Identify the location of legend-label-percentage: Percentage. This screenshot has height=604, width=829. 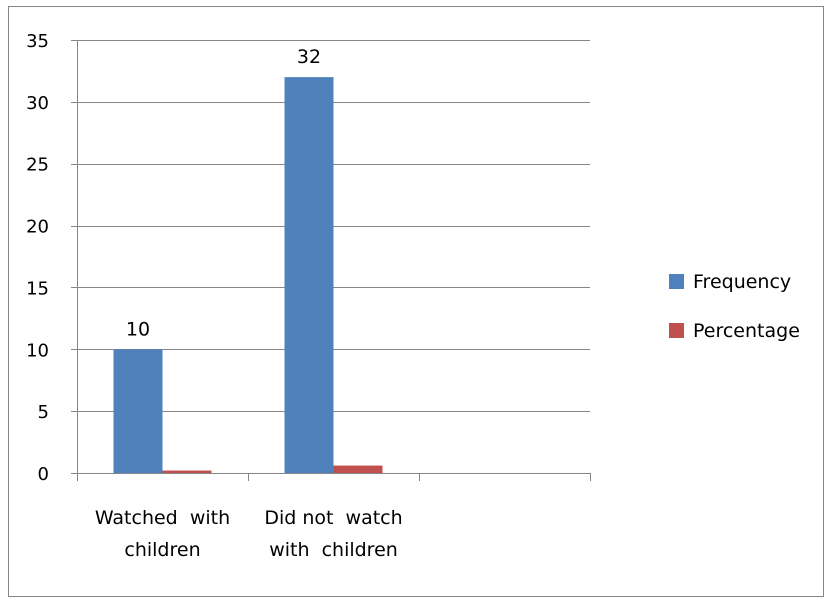
(746, 331).